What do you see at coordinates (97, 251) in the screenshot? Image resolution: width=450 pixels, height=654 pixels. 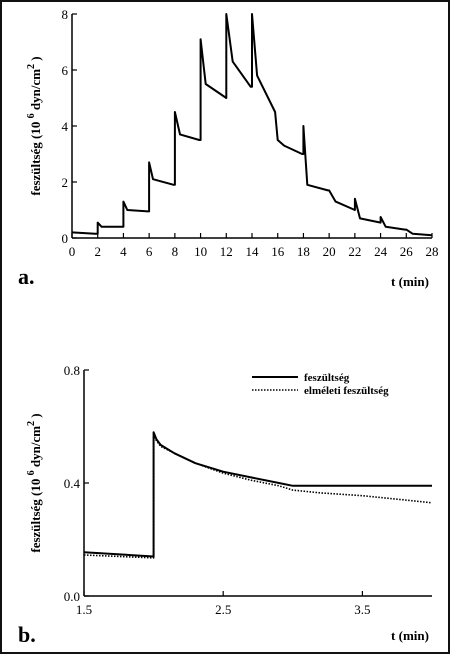 I see `x-tick-label: 2` at bounding box center [97, 251].